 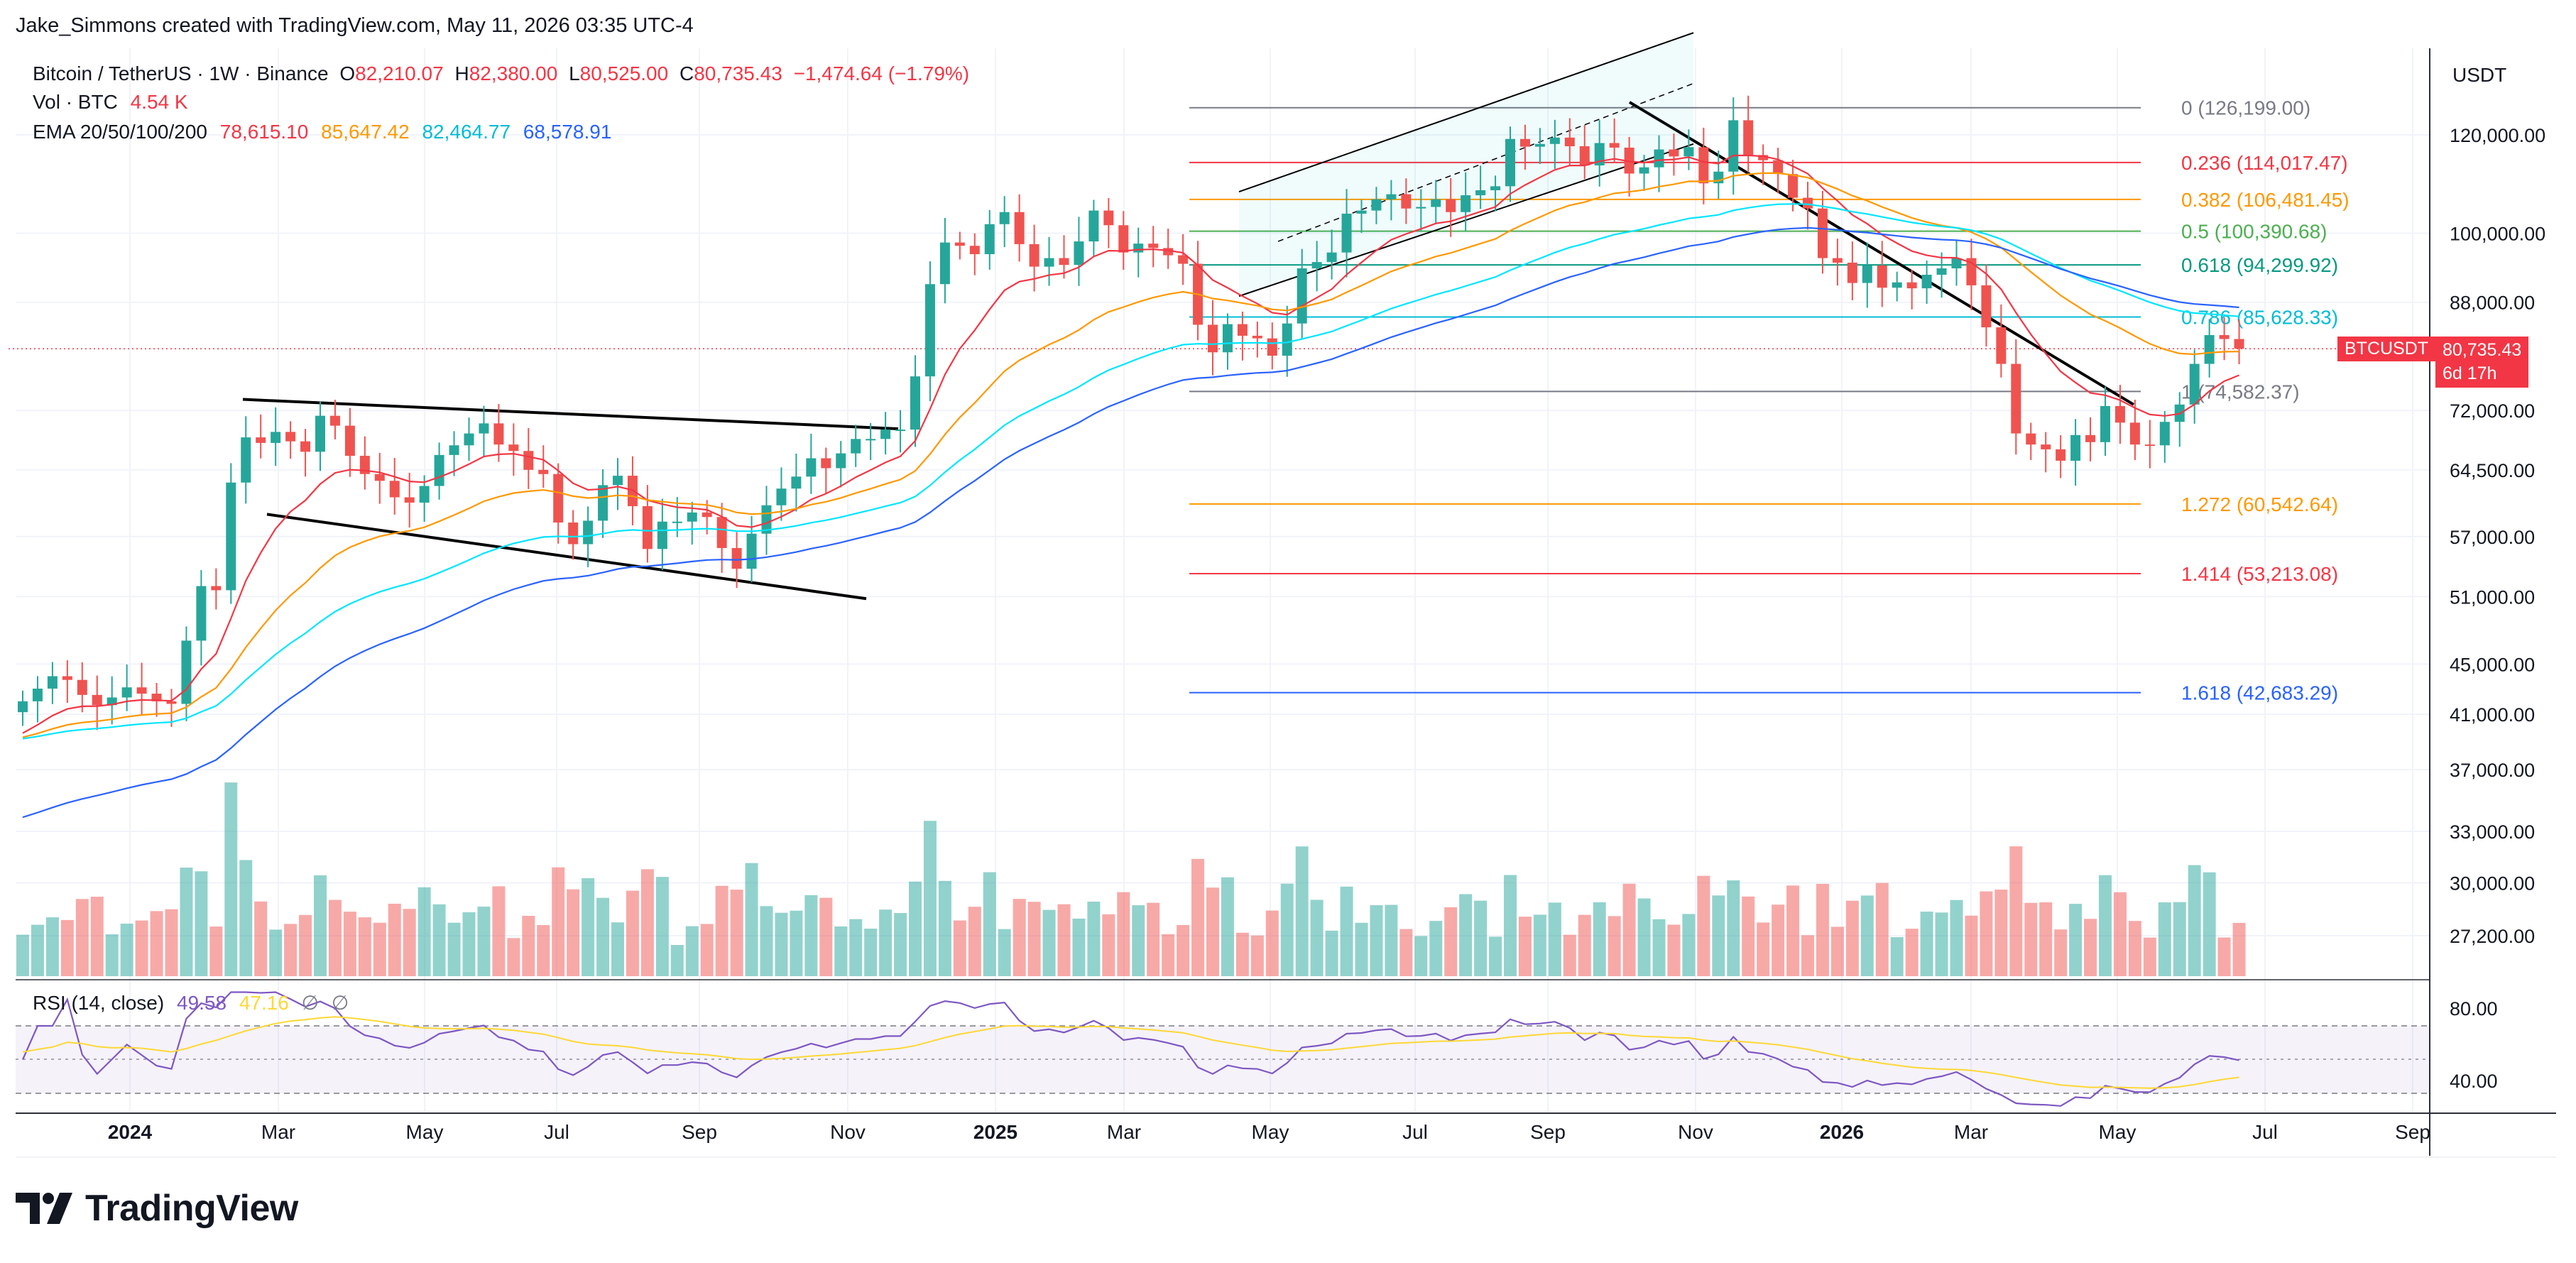 I want to click on rsi-legend: RSI (14, close) 49.58 47.16 ∅ ∅, so click(x=191, y=1003).